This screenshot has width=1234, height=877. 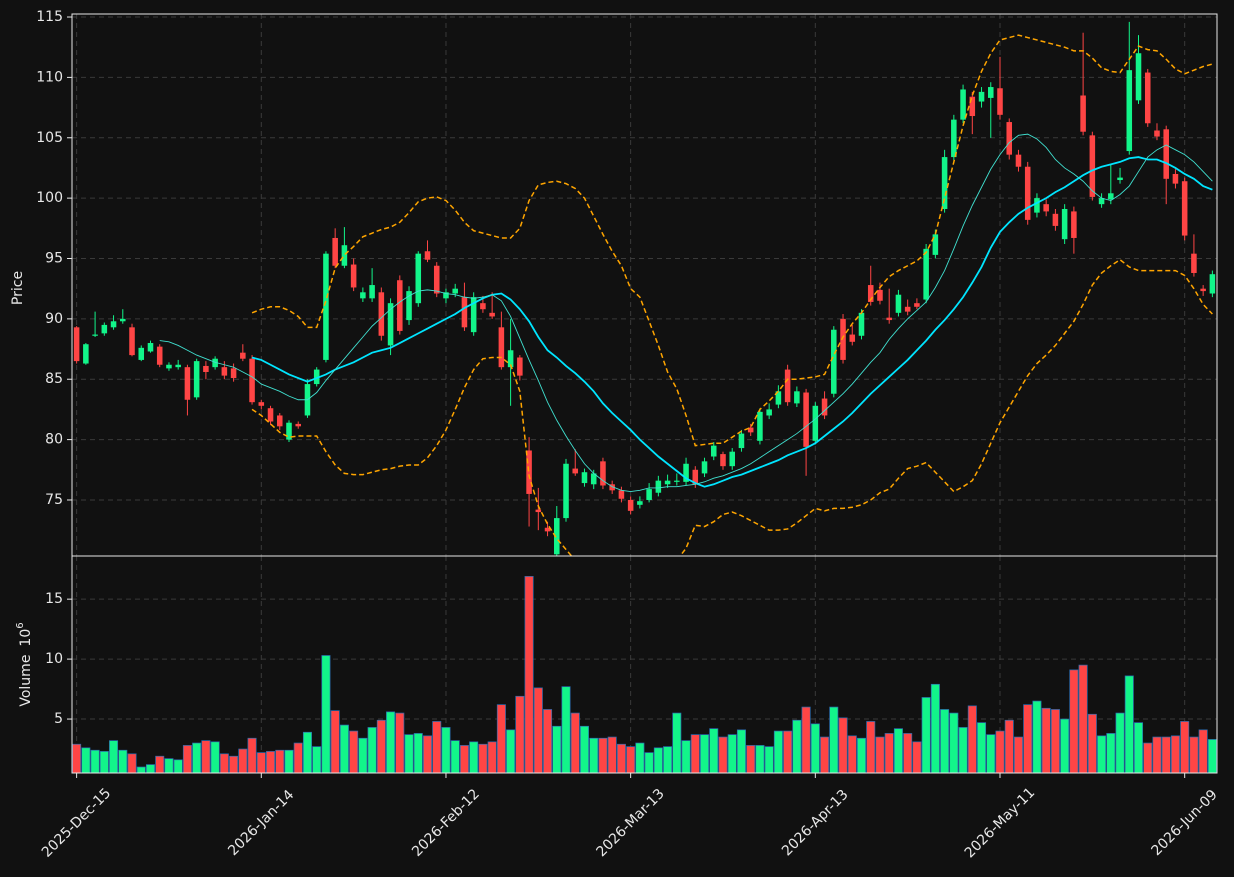 What do you see at coordinates (24, 664) in the screenshot?
I see `volume-axis-label: Volume 106` at bounding box center [24, 664].